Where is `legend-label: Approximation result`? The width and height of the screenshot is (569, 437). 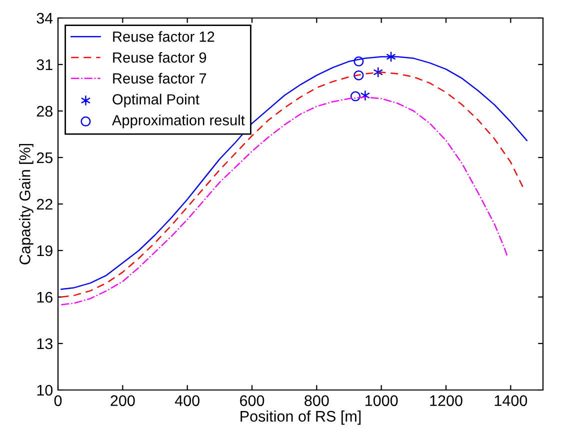 legend-label: Approximation result is located at coordinates (178, 121).